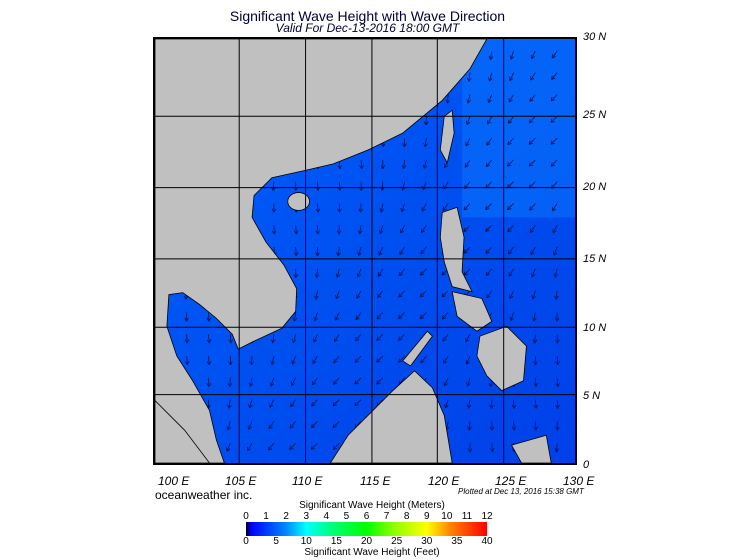 The image size is (755, 560). Describe the element at coordinates (182, 431) in the screenshot. I see `sumatra` at that location.